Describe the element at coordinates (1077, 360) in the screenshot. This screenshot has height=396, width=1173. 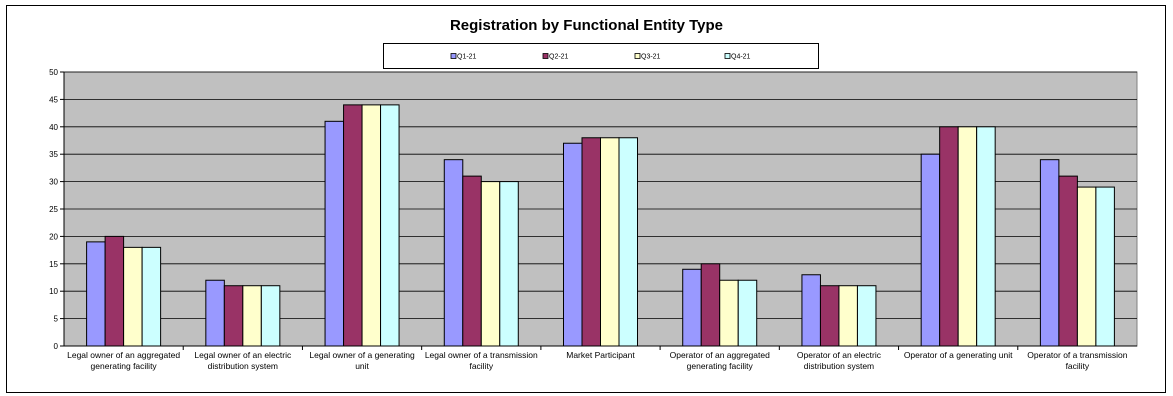
I see `category-label: Operator of a transmission facility` at that location.